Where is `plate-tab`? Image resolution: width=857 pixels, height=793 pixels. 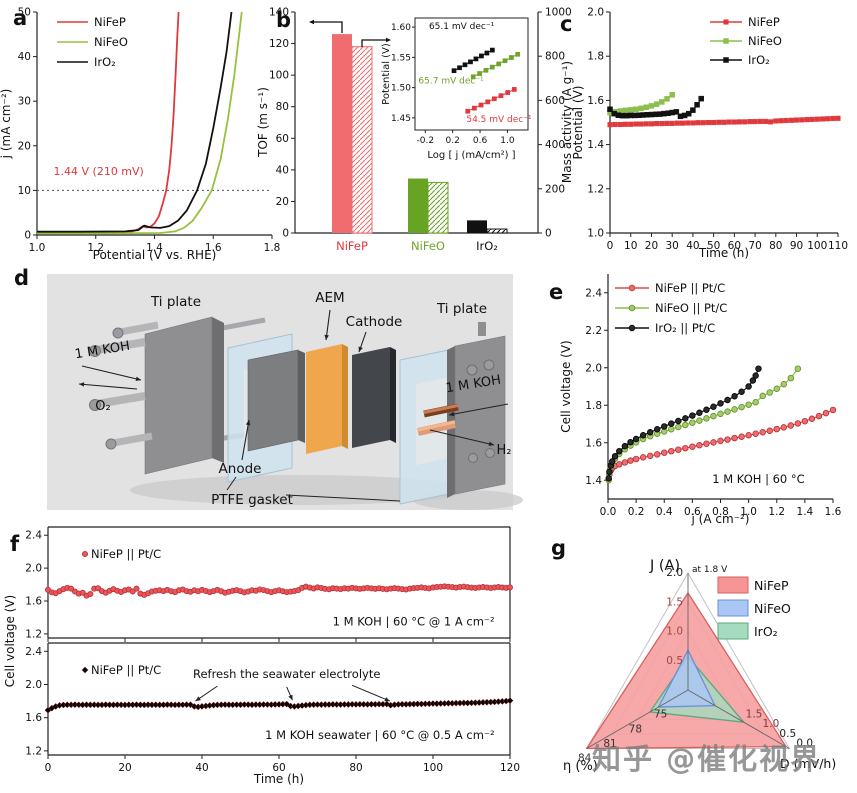 plate-tab is located at coordinates (482, 329).